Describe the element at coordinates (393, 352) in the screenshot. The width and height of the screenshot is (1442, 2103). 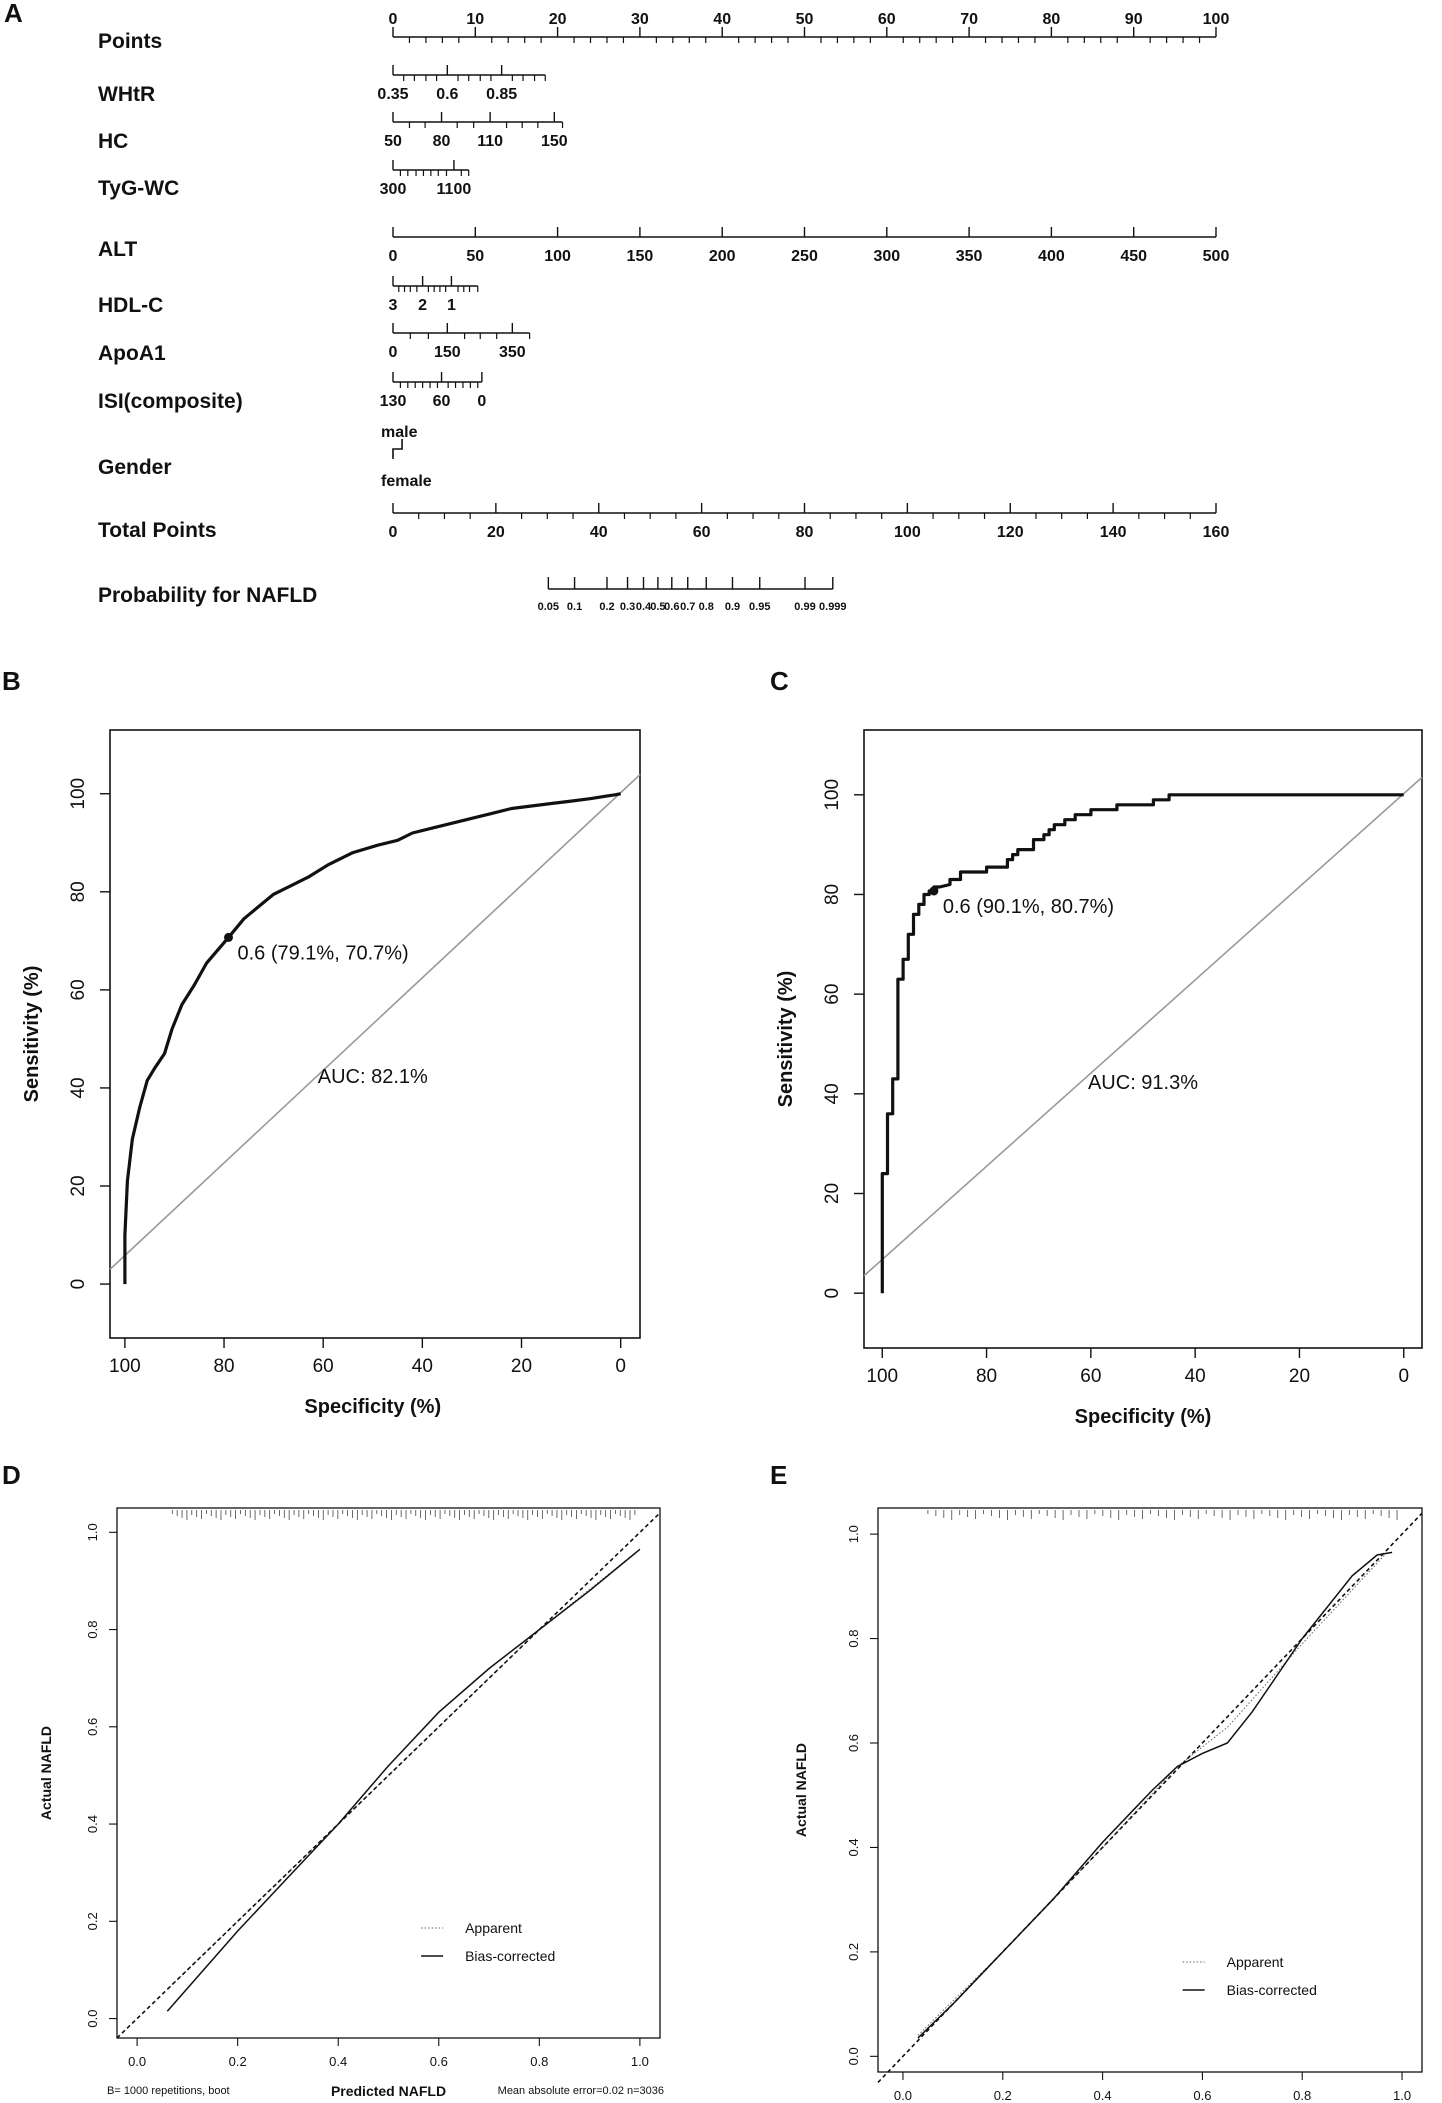
I see `nomogram-tick-label-apoa1: 0` at that location.